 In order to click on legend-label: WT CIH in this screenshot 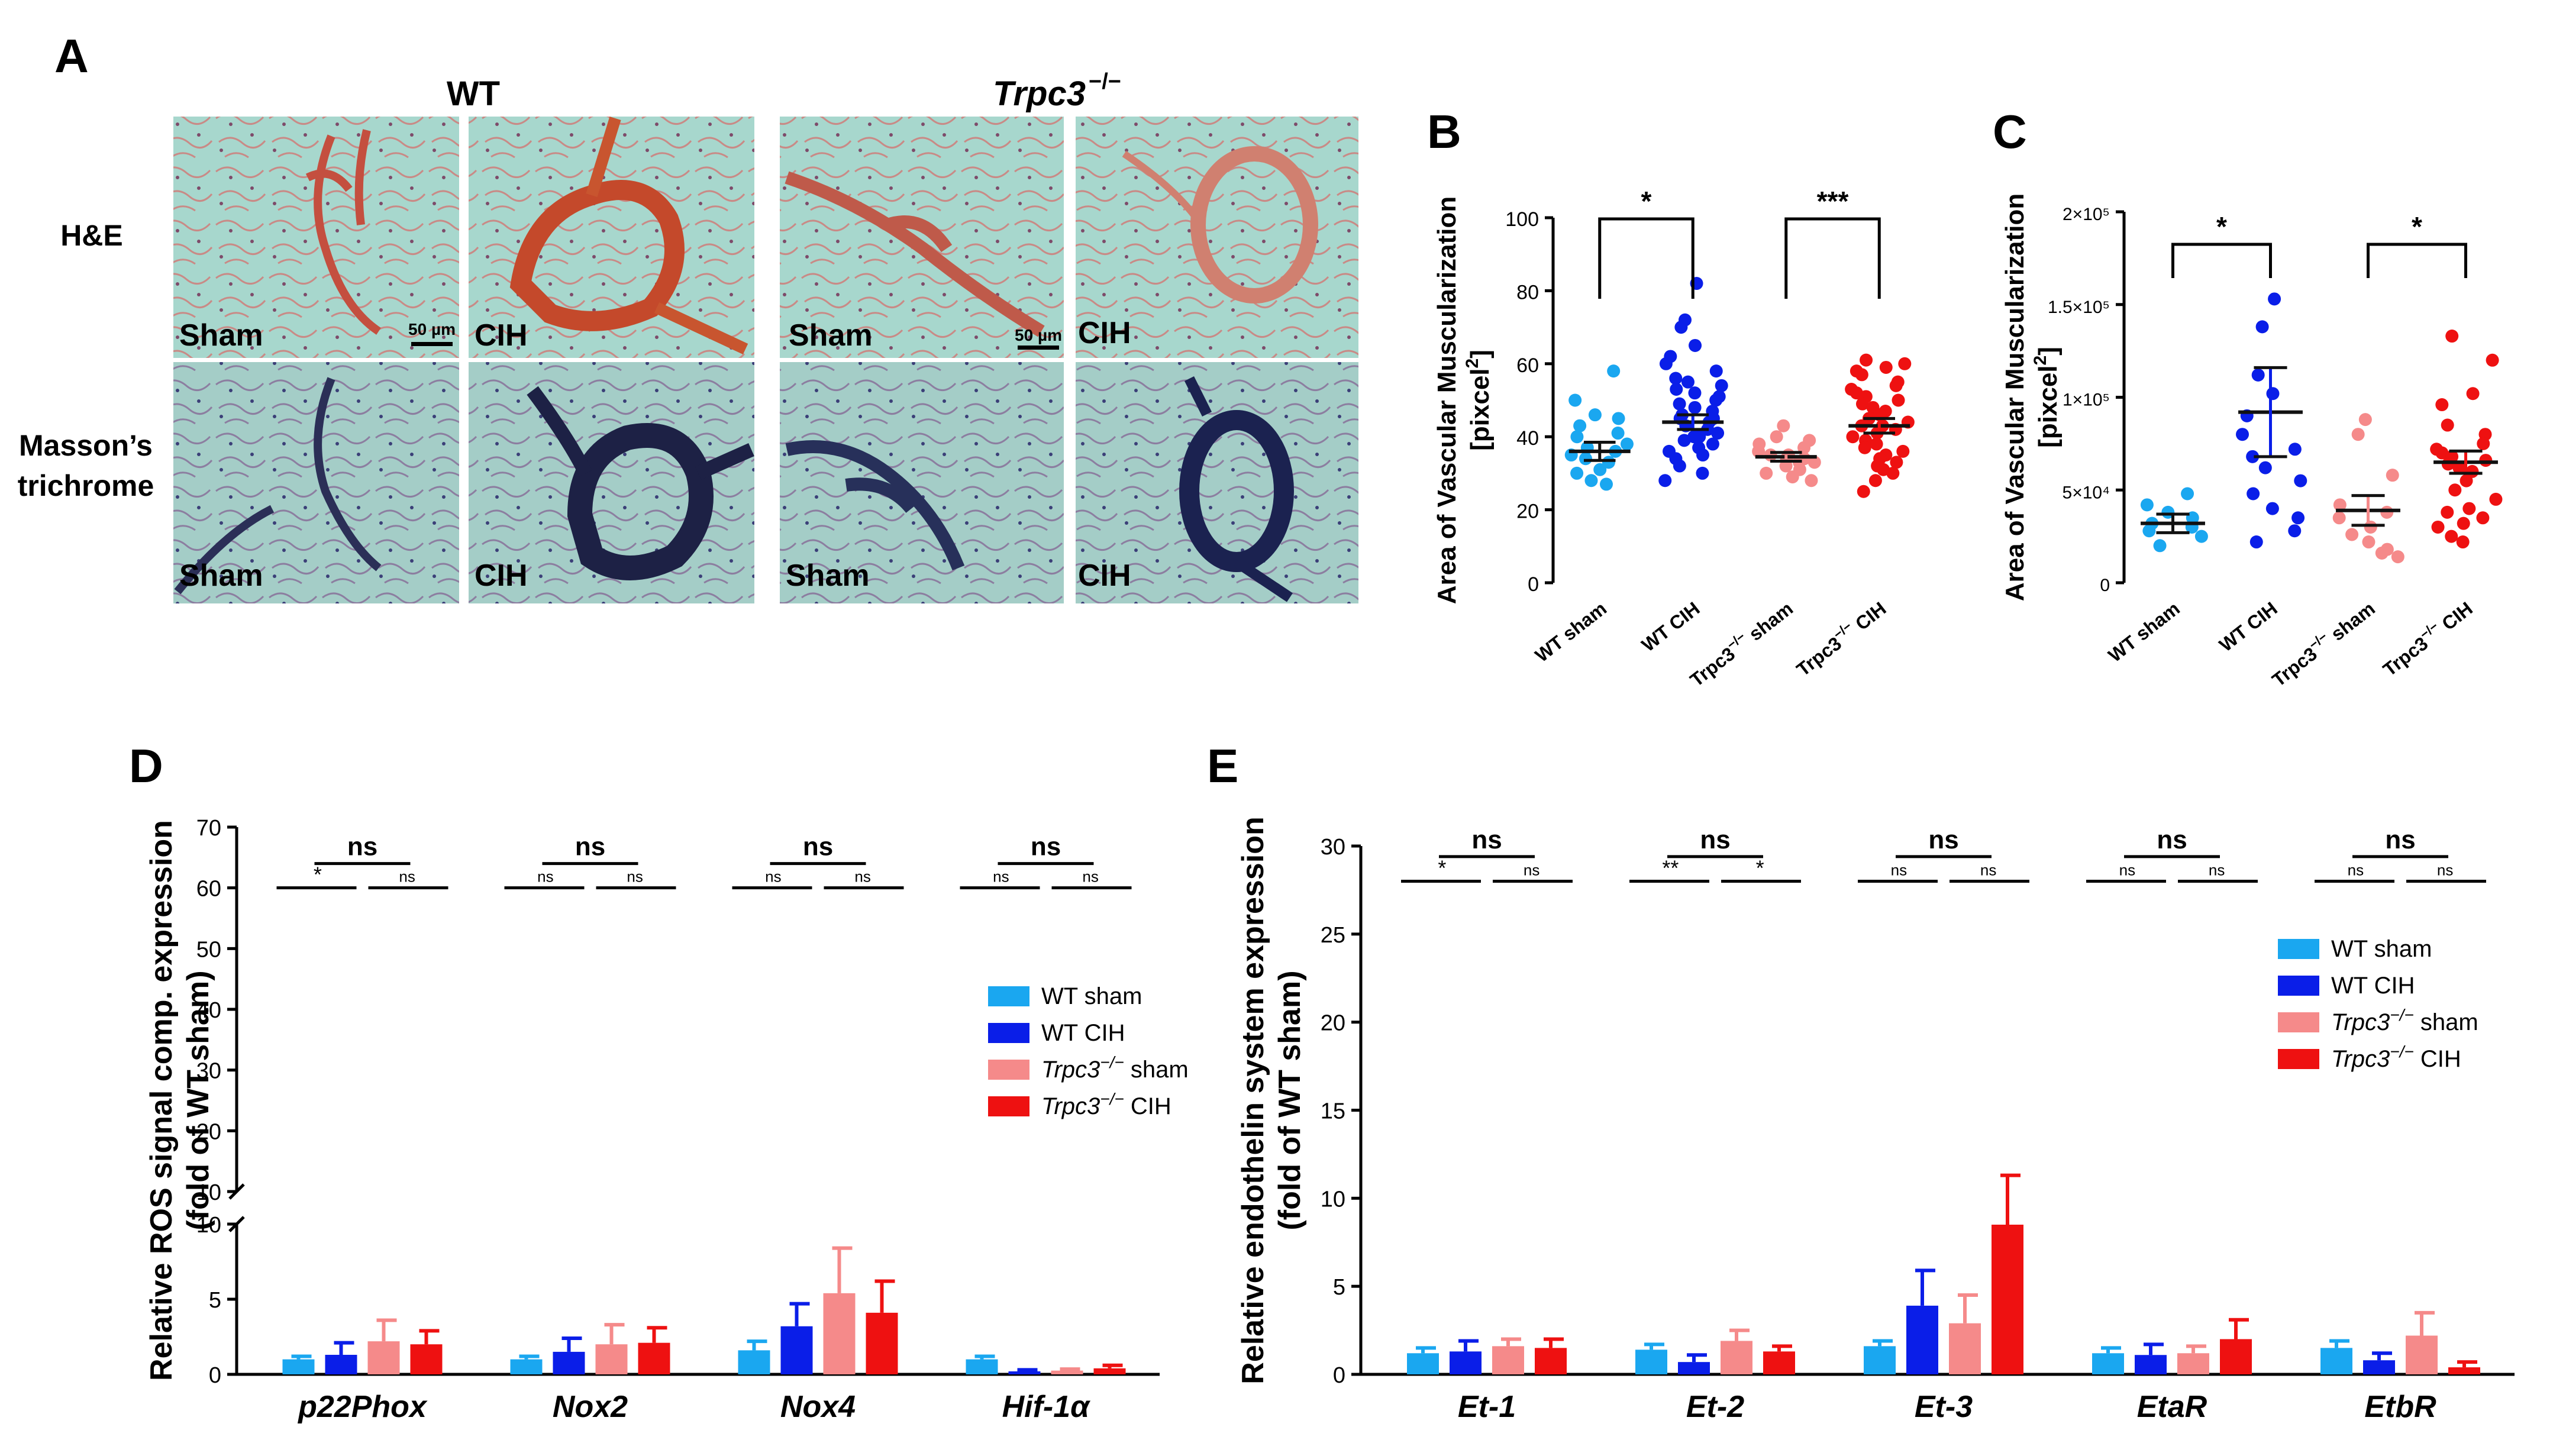, I will do `click(2373, 986)`.